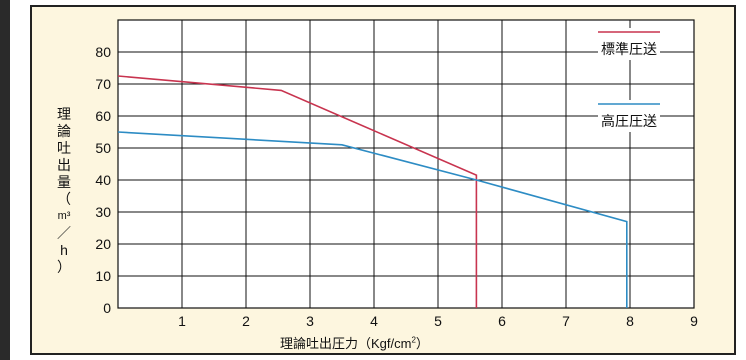  I want to click on y-tick-label: 60, so click(103, 116).